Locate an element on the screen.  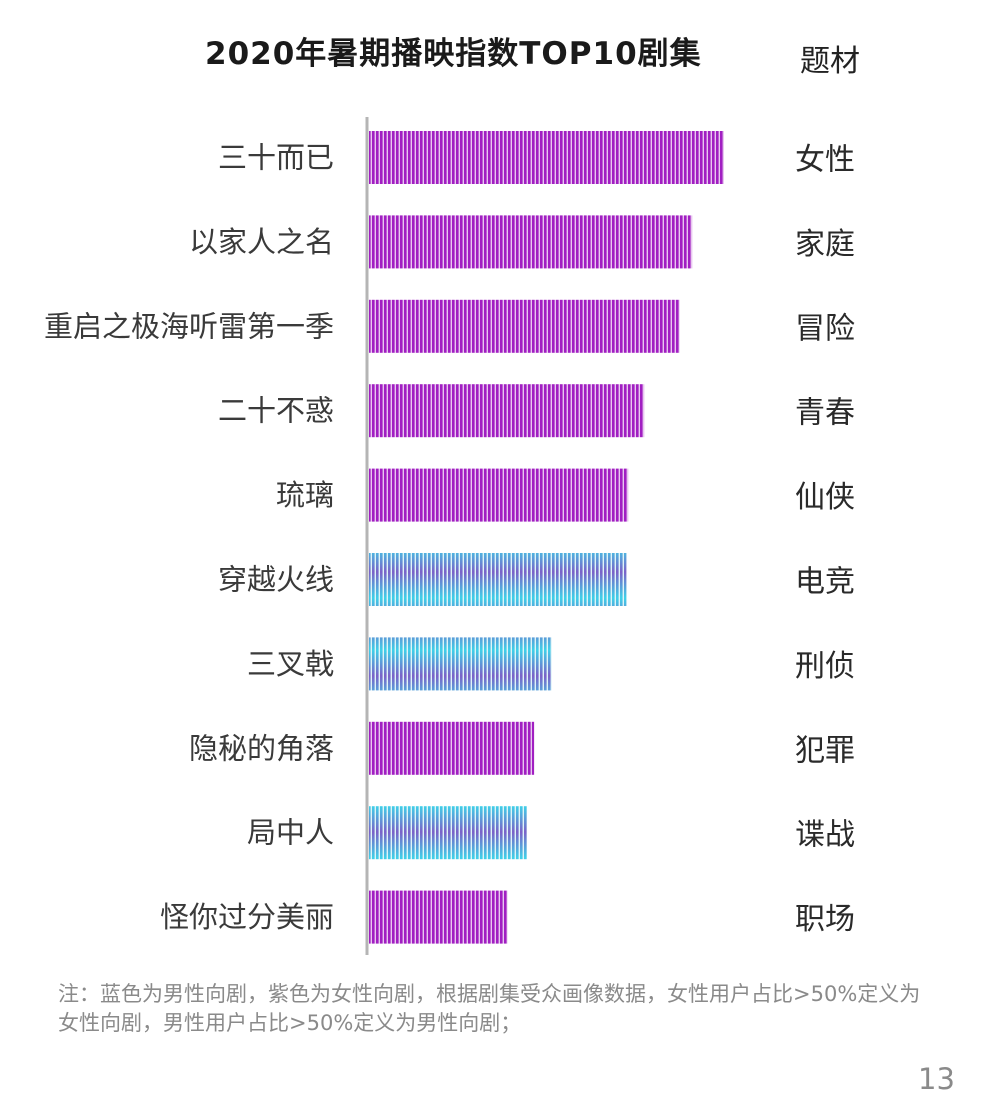
genre-label: 刑侦 is located at coordinates (825, 666).